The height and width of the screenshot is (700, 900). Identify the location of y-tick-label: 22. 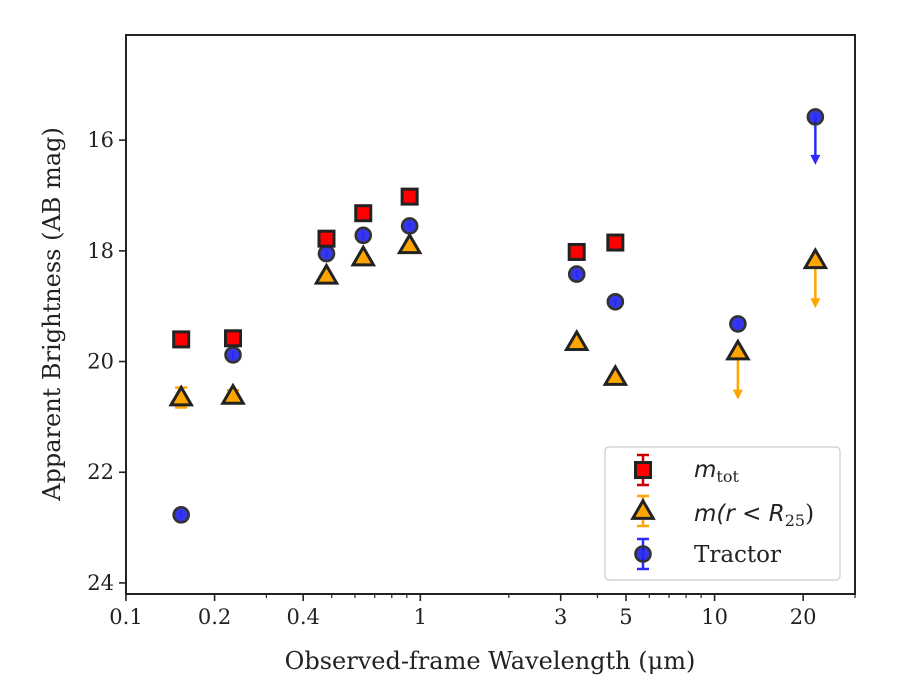
(100, 472).